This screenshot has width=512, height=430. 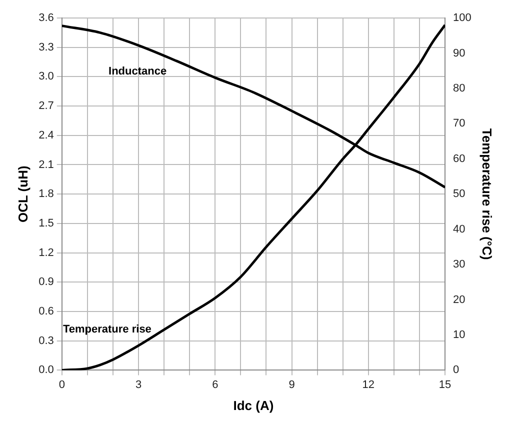 What do you see at coordinates (46, 282) in the screenshot?
I see `y-tick-label: 0.9` at bounding box center [46, 282].